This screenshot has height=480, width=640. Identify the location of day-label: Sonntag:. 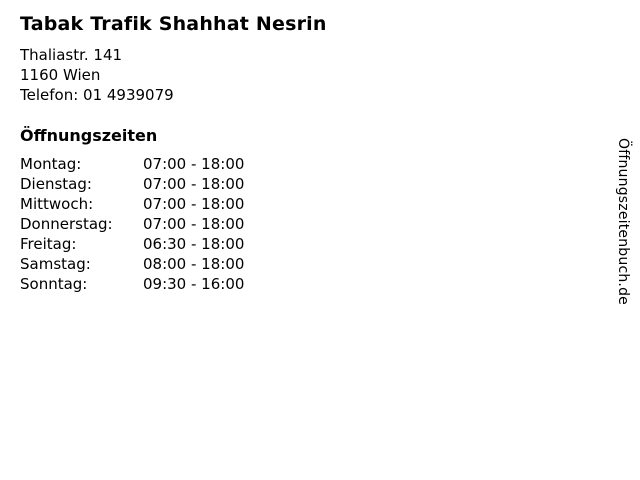
(54, 284).